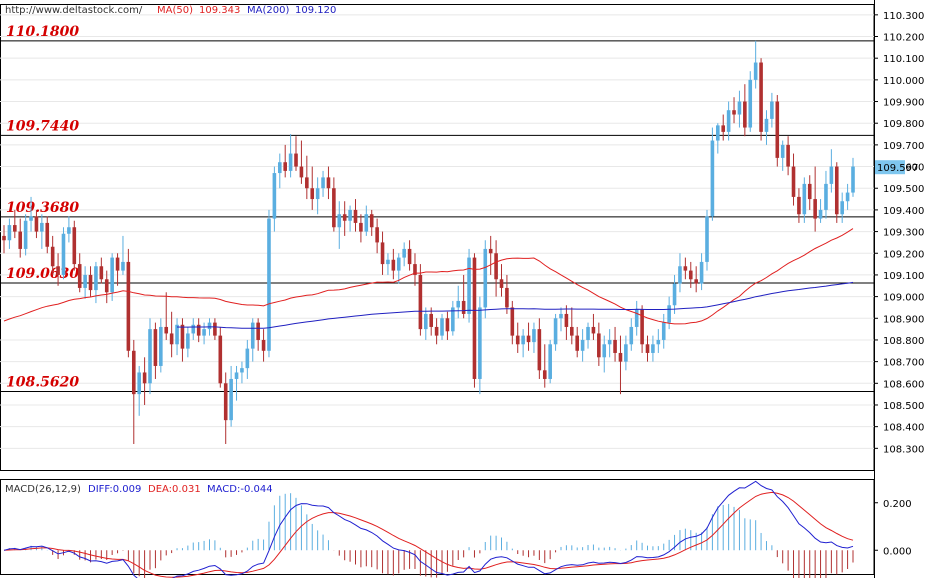 This screenshot has width=930, height=578. What do you see at coordinates (903, 298) in the screenshot?
I see `y-tick-label: 109.000` at bounding box center [903, 298].